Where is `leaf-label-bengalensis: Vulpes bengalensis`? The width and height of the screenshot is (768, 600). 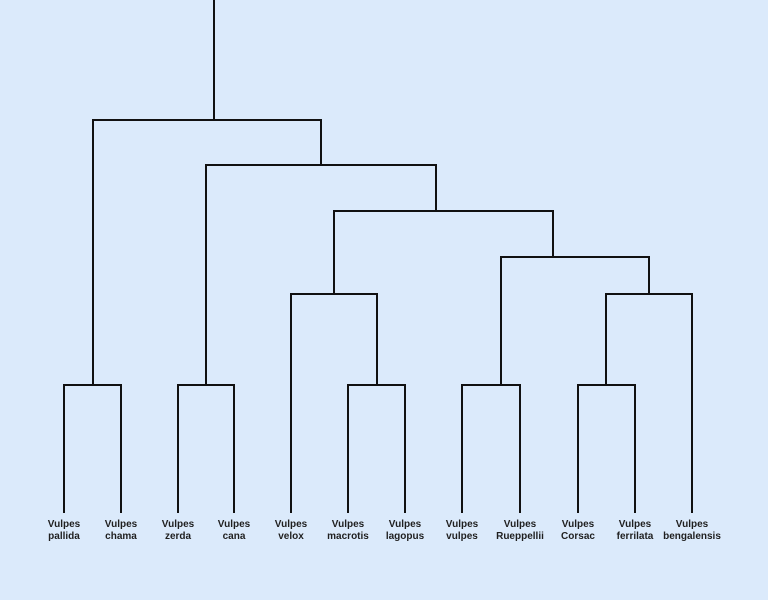
leaf-label-bengalensis: Vulpes bengalensis is located at coordinates (692, 531).